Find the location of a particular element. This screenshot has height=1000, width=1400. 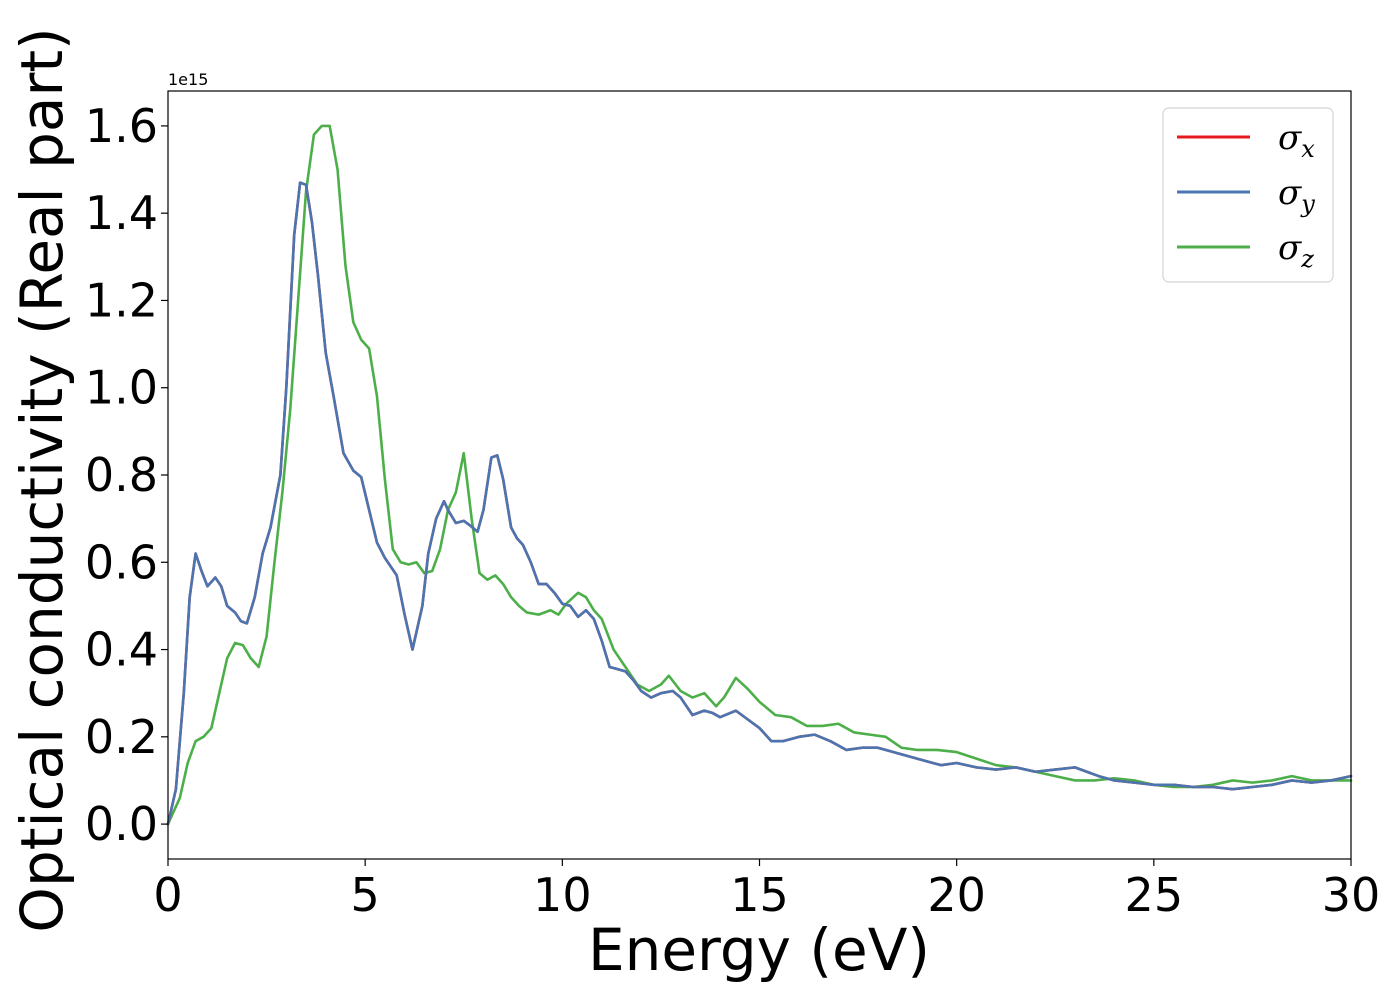

y-axis-title: Optical conductivity (Real part) is located at coordinates (42, 479).